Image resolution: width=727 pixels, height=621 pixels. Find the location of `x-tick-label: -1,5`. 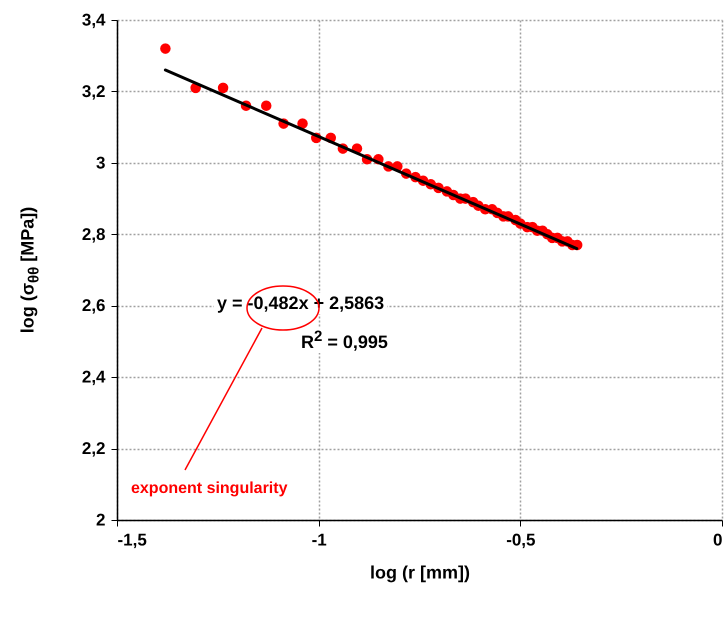

x-tick-label: -1,5 is located at coordinates (132, 540).